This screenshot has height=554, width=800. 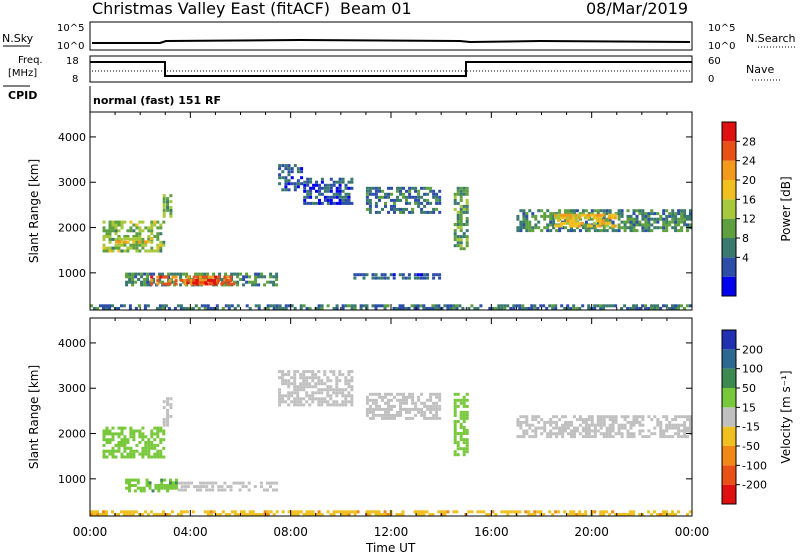 What do you see at coordinates (749, 141) in the screenshot?
I see `colorbar-tick-label: 28` at bounding box center [749, 141].